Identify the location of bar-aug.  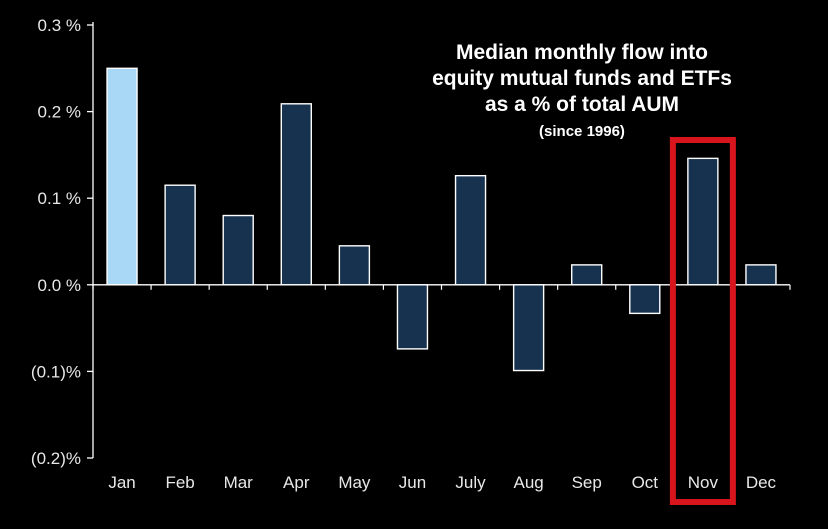
(528, 328).